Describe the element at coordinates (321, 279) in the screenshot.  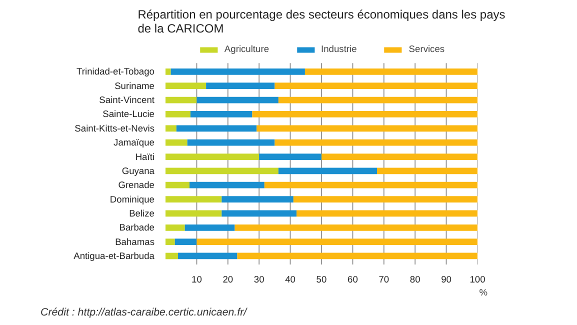
I see `x-tick-label: 50` at that location.